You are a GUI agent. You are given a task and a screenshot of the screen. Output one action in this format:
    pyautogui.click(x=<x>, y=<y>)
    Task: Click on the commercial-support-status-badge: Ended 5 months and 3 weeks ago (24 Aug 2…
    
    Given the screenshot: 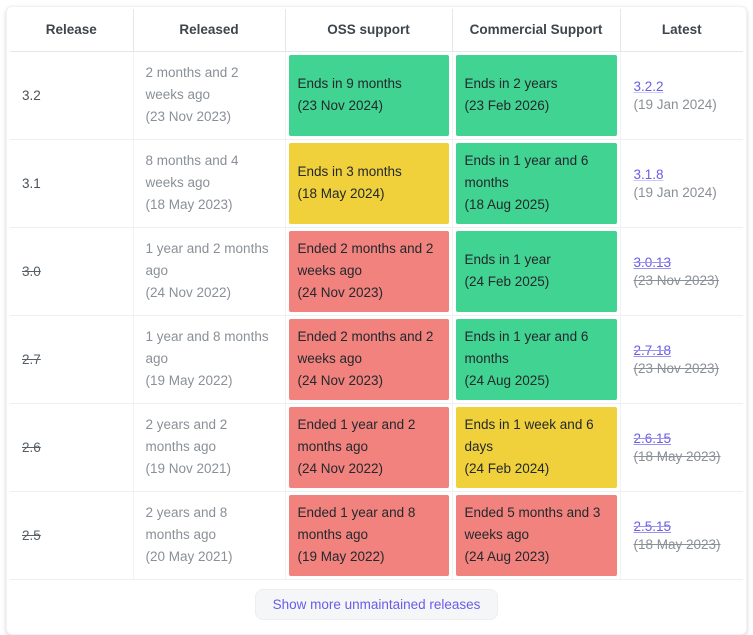 What is the action you would take?
    pyautogui.click(x=536, y=535)
    